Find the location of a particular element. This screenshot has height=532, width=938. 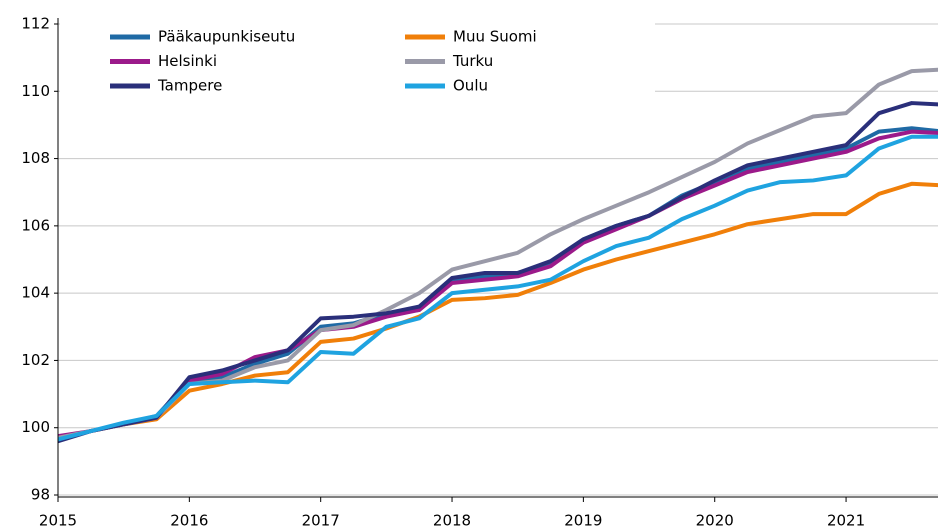

legend-label: Tampere is located at coordinates (189, 86).